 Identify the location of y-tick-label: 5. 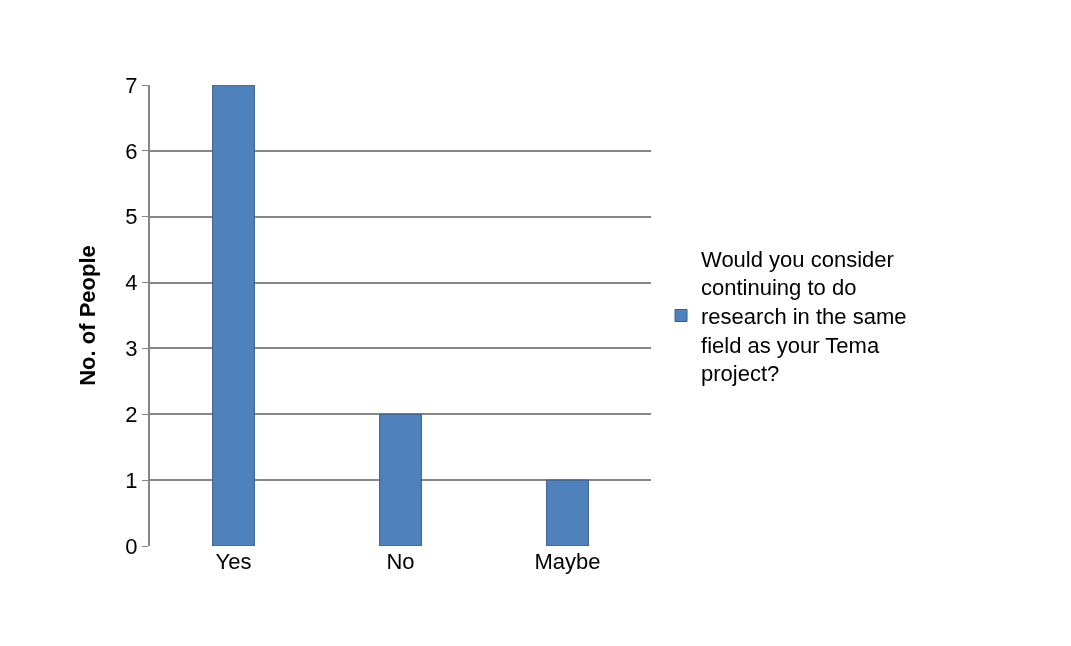
(131, 217).